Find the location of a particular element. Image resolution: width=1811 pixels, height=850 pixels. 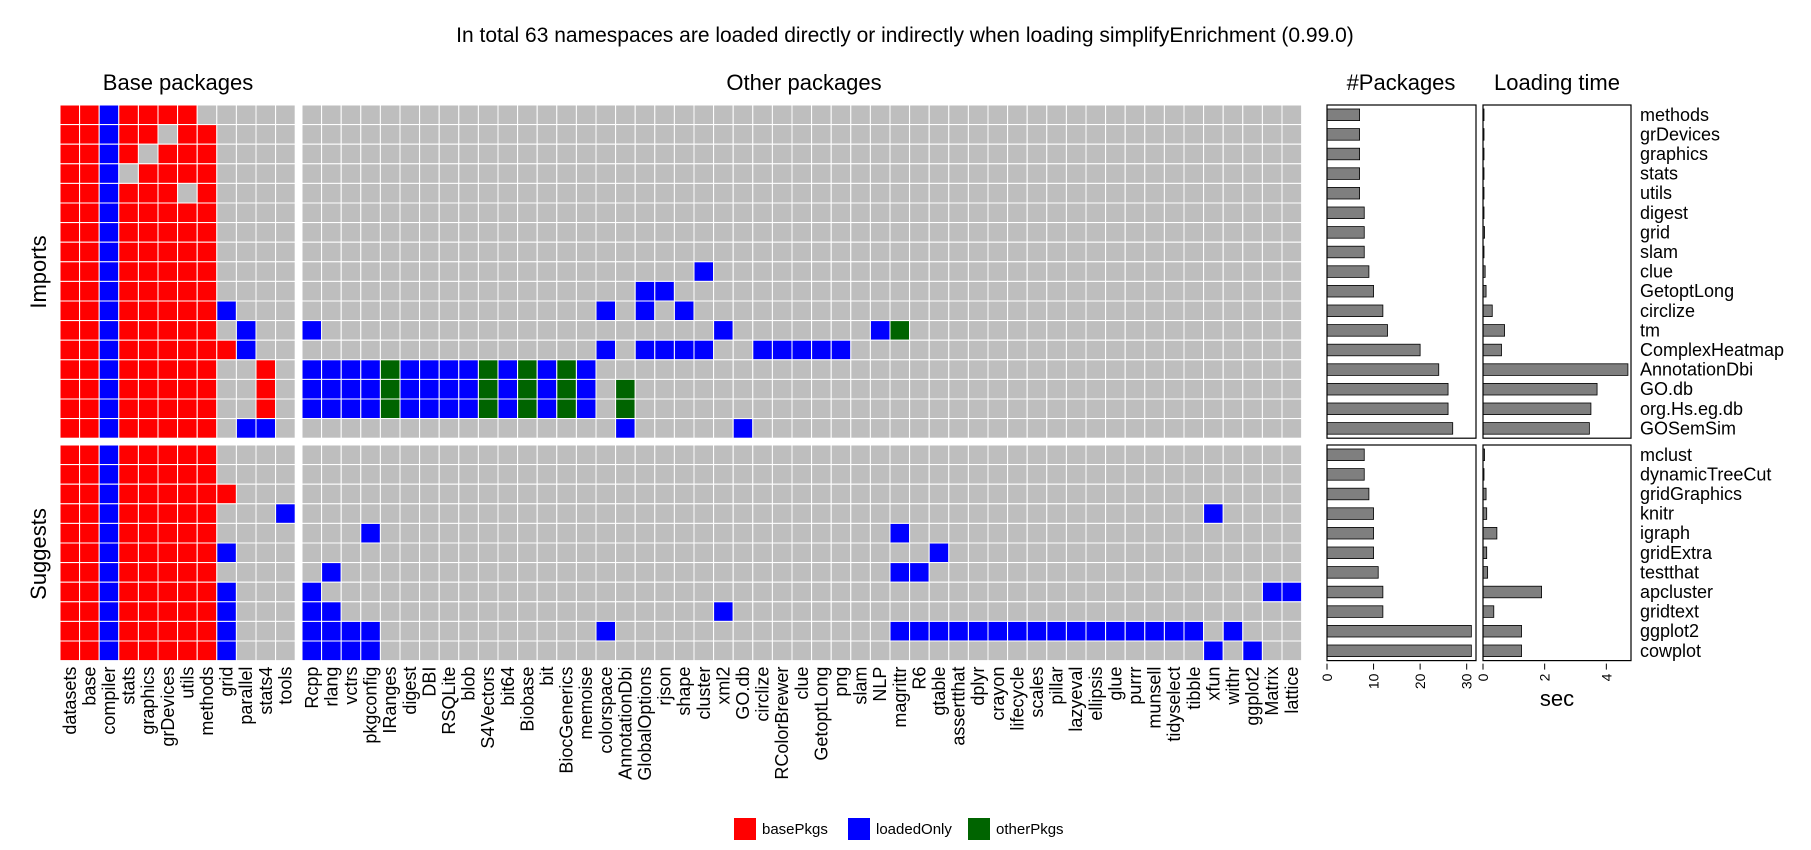

column-label-other: rjson is located at coordinates (665, 686).